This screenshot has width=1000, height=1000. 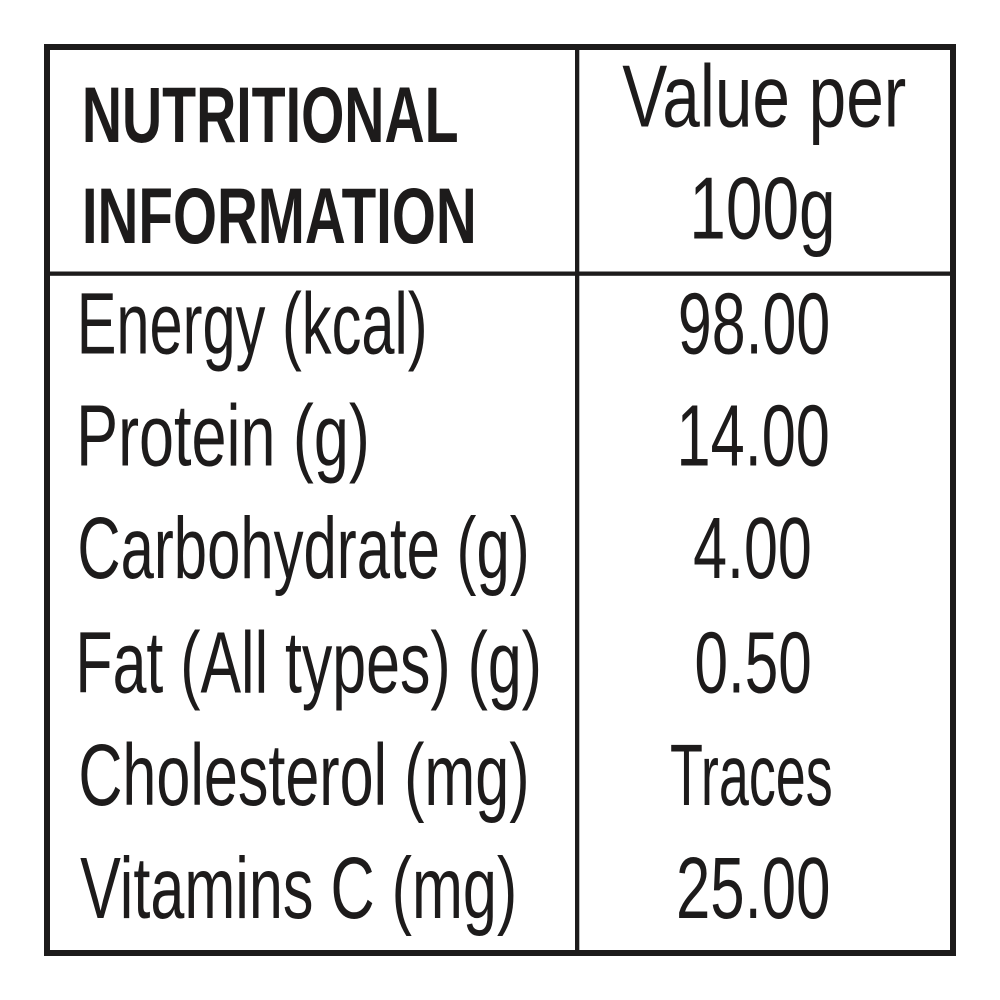 I want to click on svg-text: Fat (All types) (g), so click(x=308, y=661).